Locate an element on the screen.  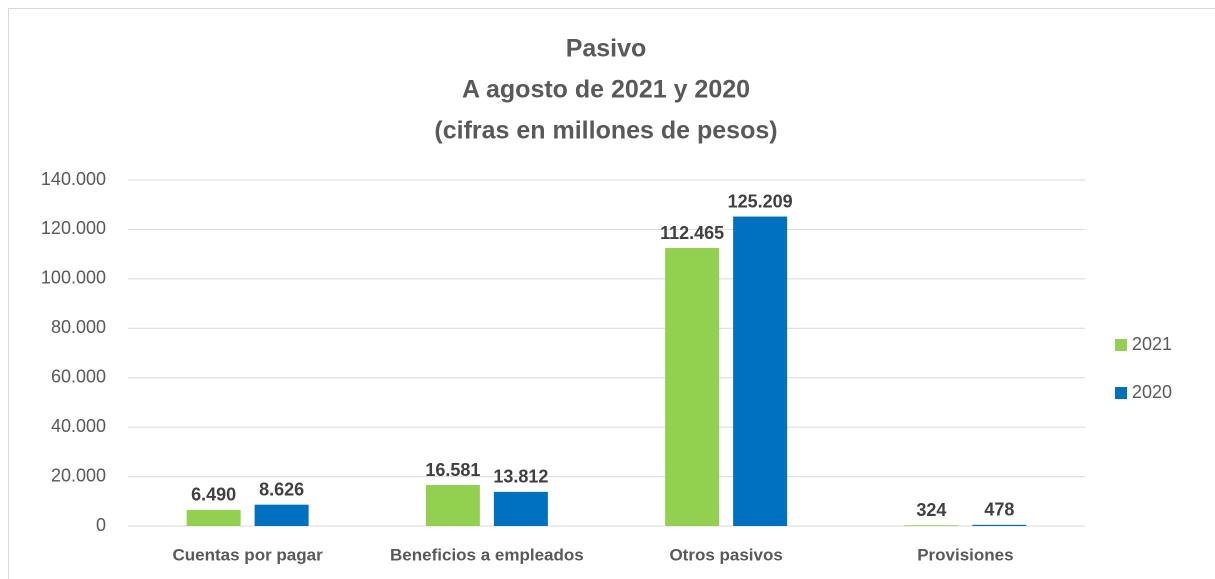
x-tick-label: Beneficios a empleados is located at coordinates (487, 554).